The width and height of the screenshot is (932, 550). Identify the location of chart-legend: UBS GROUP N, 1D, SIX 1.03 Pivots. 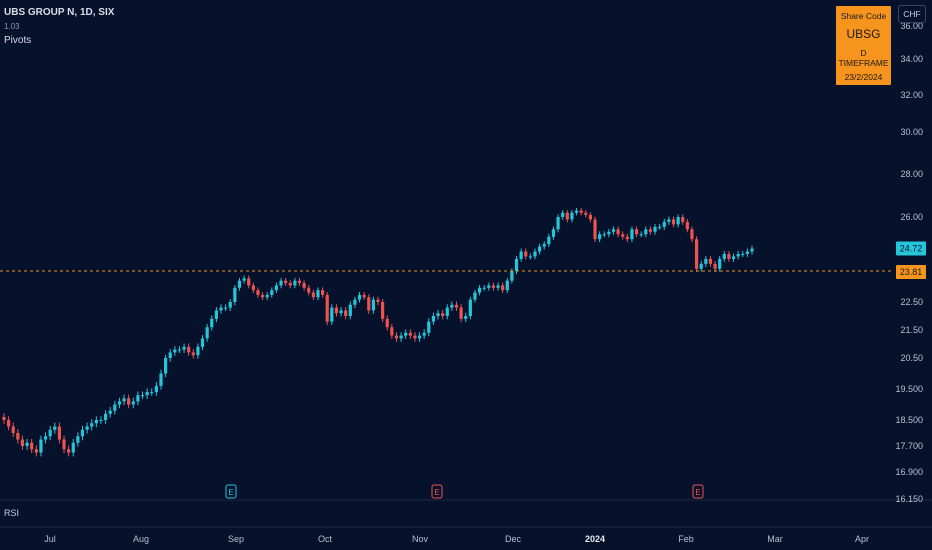
(59, 27).